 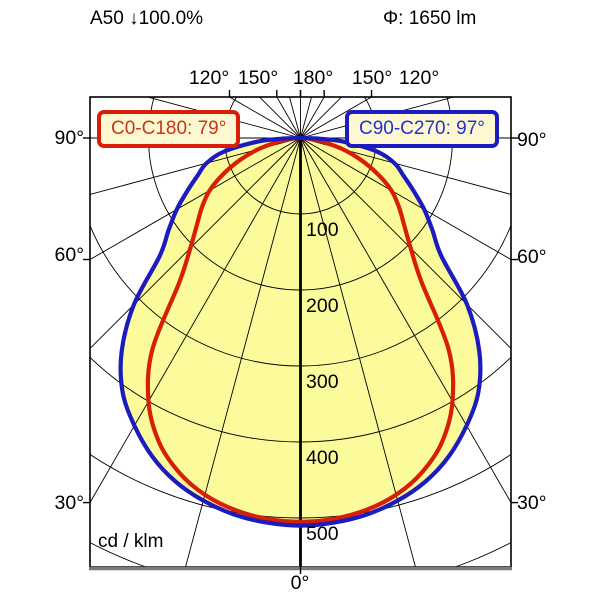 What do you see at coordinates (322, 382) in the screenshot?
I see `ring-label-300: 300` at bounding box center [322, 382].